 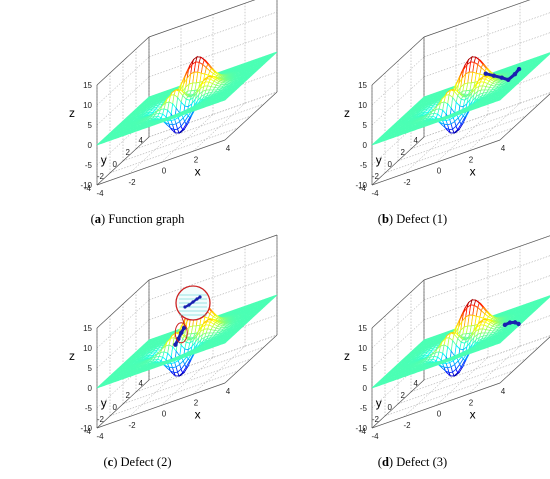 I want to click on caption-b: (b) Defect (1), so click(x=412, y=219).